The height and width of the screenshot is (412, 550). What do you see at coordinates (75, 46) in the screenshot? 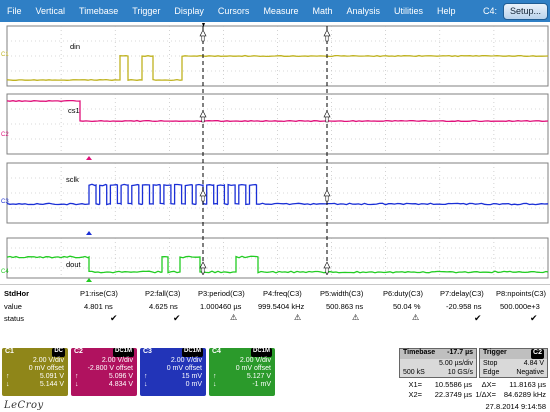
I see `trace-label-din: din` at bounding box center [75, 46].